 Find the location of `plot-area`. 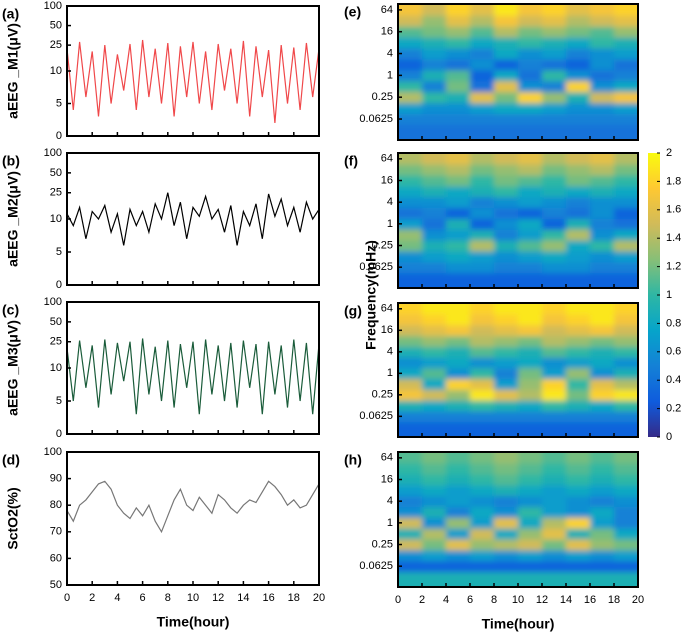

plot-area is located at coordinates (193, 507).